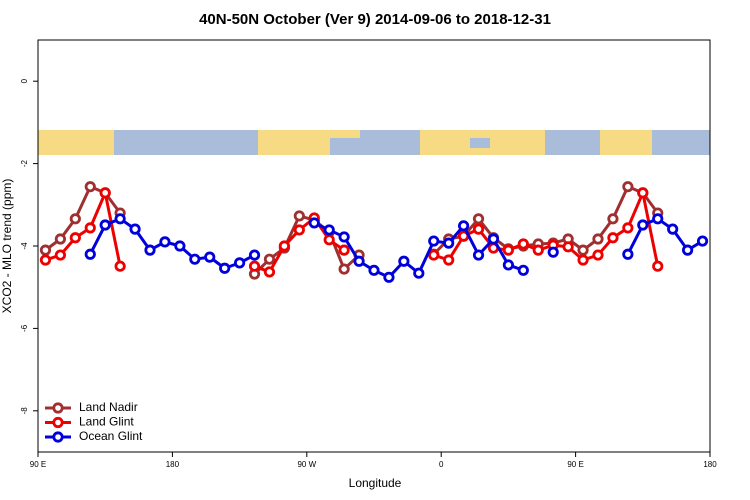 The height and width of the screenshot is (500, 750). I want to click on x-tick-label: 90 W, so click(306, 464).